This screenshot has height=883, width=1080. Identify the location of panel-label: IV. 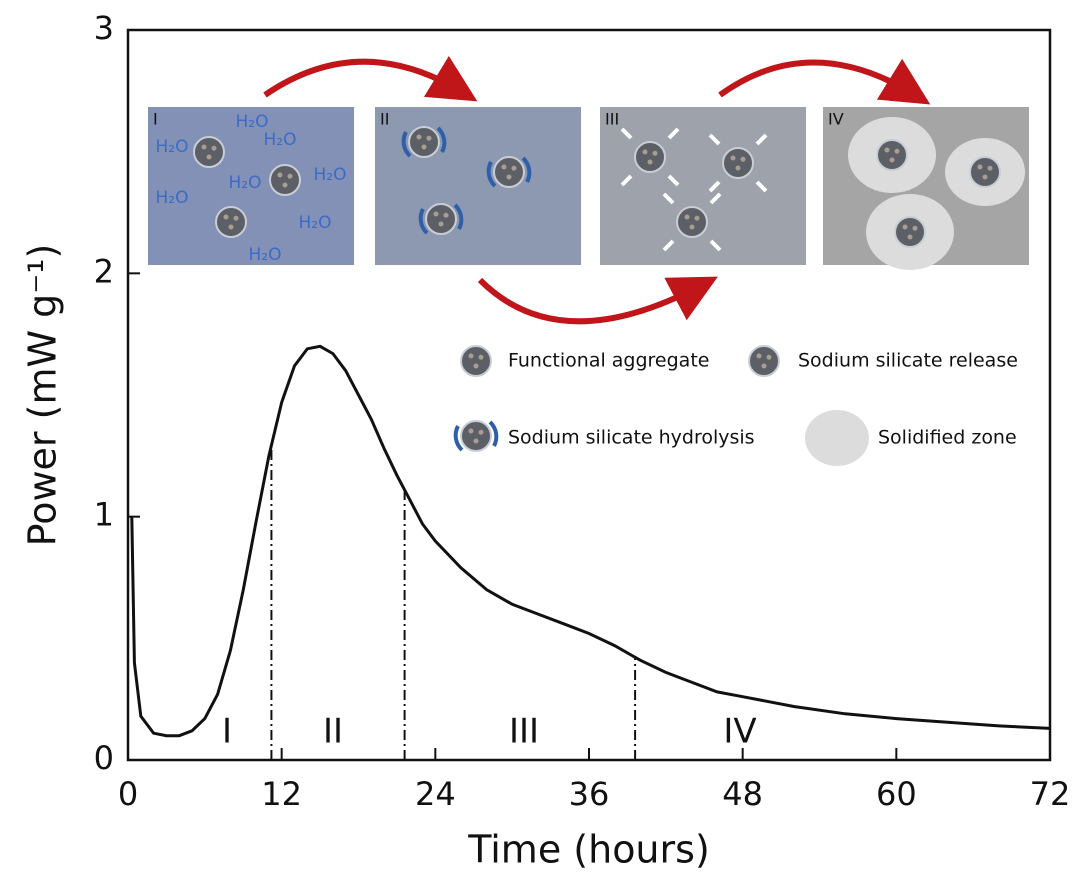
(836, 119).